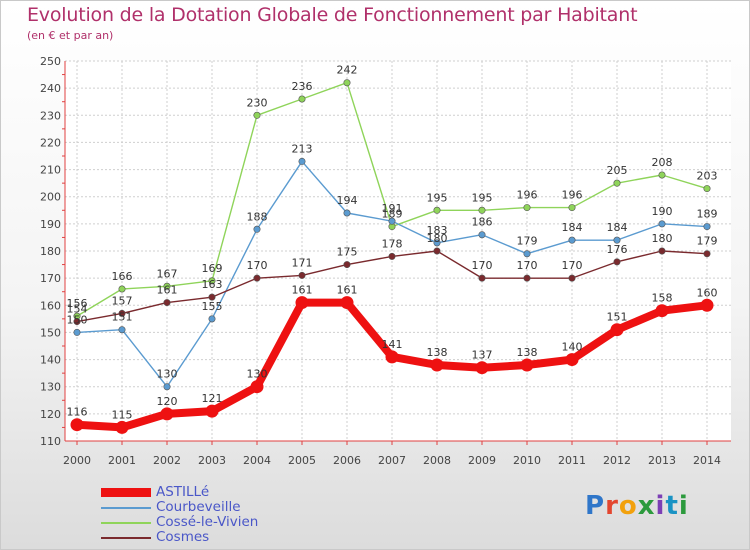 This screenshot has width=750, height=550. What do you see at coordinates (707, 214) in the screenshot?
I see `data-label-courbeveille: 189` at bounding box center [707, 214].